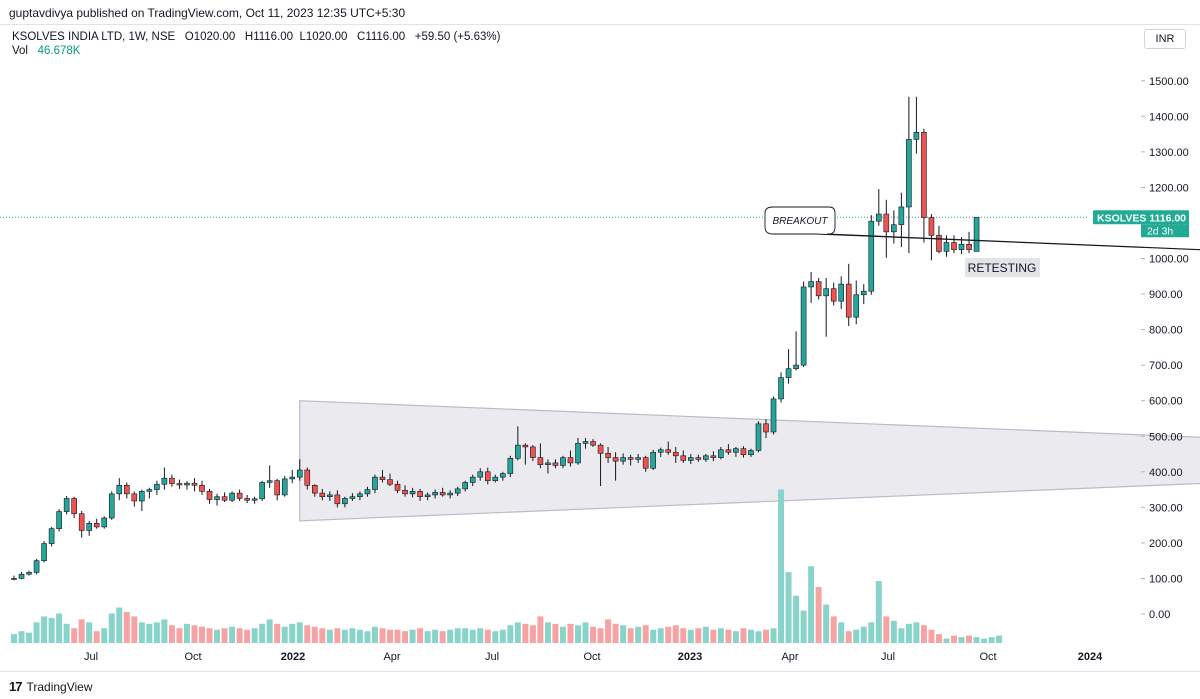 This screenshot has height=699, width=1200. I want to click on y-tick-label: 1000.00, so click(1169, 260).